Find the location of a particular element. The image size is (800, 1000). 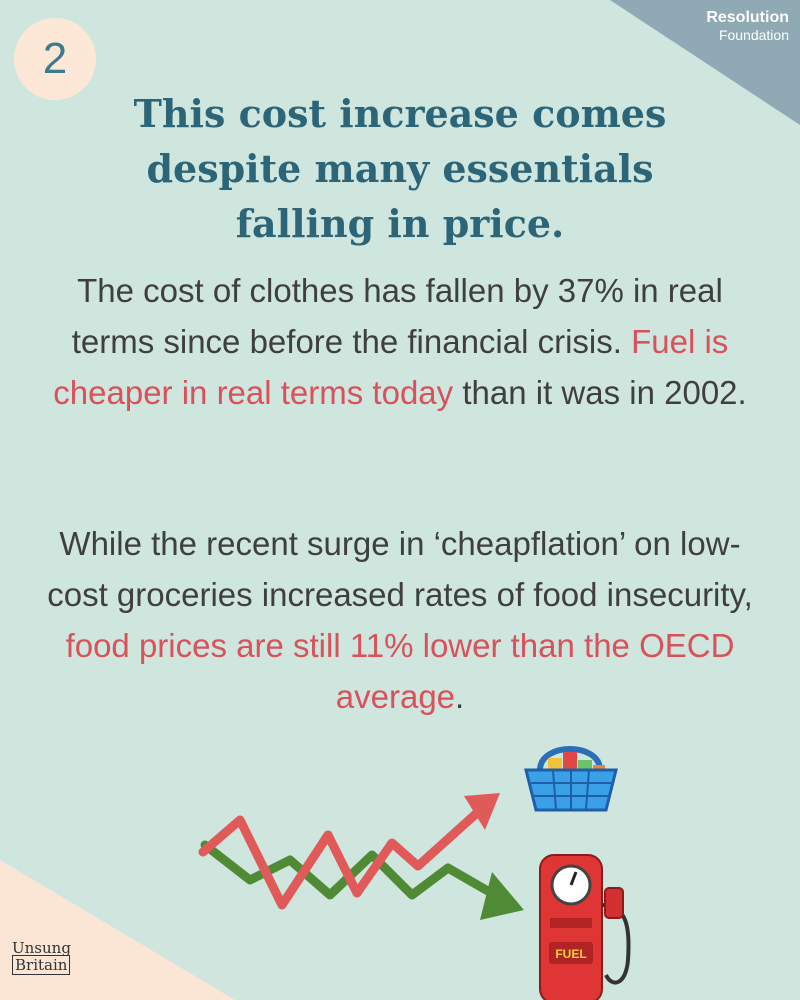

logo-line-1: Resolution is located at coordinates (747, 17).